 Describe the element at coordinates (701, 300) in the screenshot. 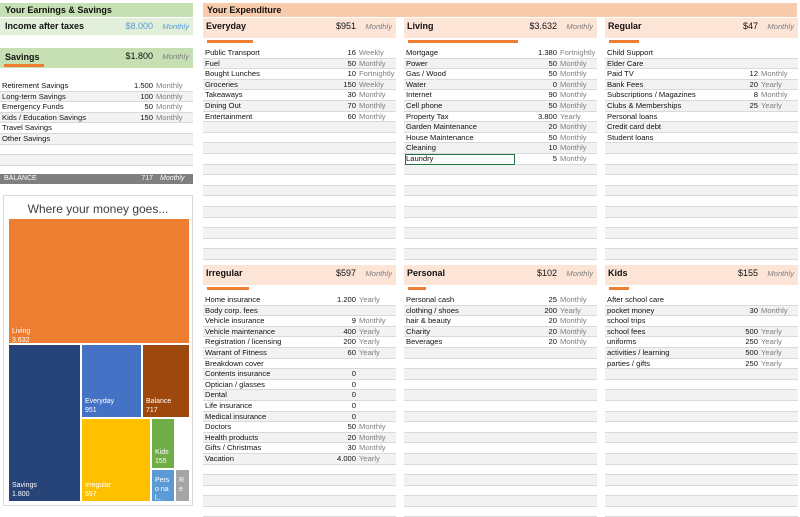

I see `table-row: After school care` at that location.